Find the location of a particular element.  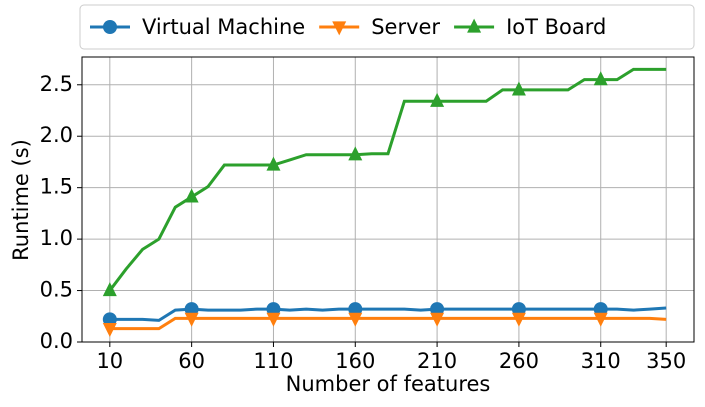

y-tick-label: 1.0 is located at coordinates (56, 238).